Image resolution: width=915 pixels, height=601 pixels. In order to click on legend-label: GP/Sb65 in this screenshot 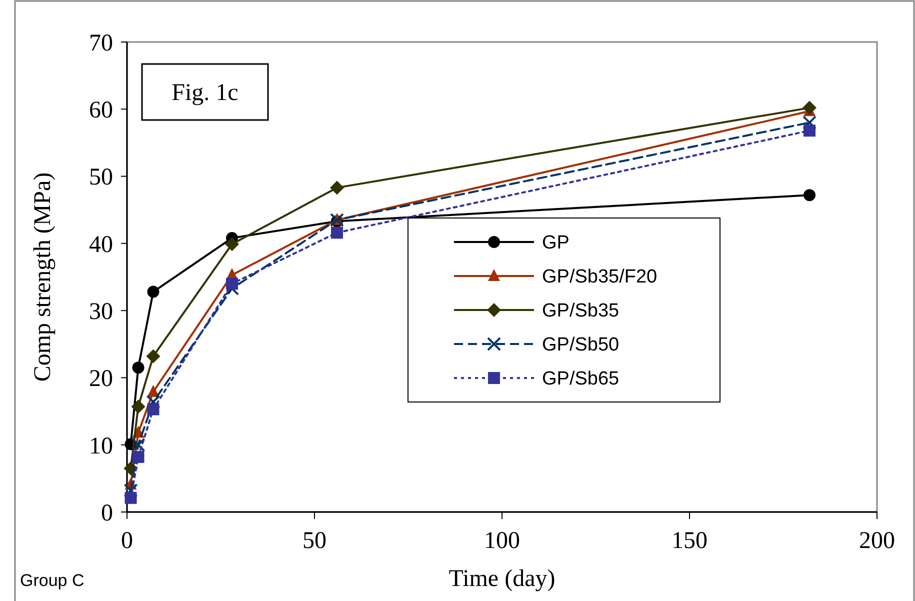, I will do `click(581, 379)`.